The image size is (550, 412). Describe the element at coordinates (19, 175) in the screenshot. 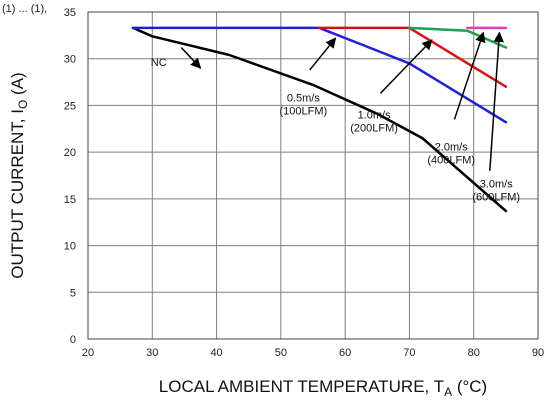

I see `y-axis-title: OUTPUT CURRENT, IO (A)` at that location.